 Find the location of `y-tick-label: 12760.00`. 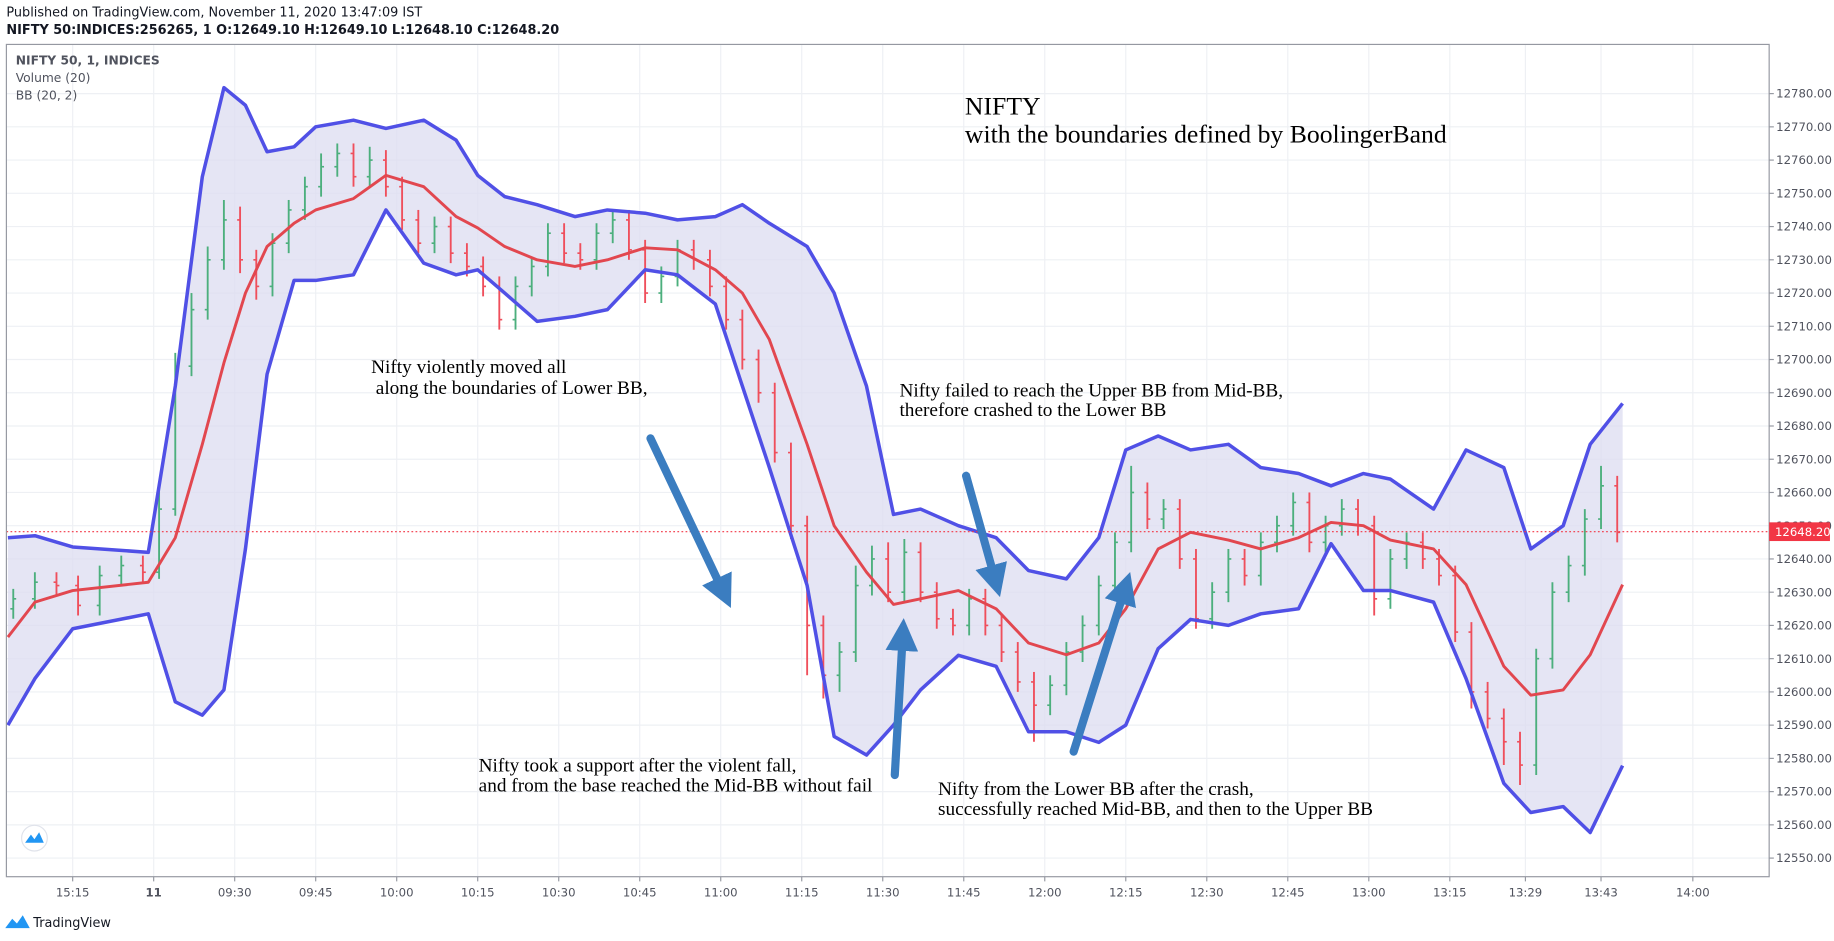

y-tick-label: 12760.00 is located at coordinates (1804, 160).